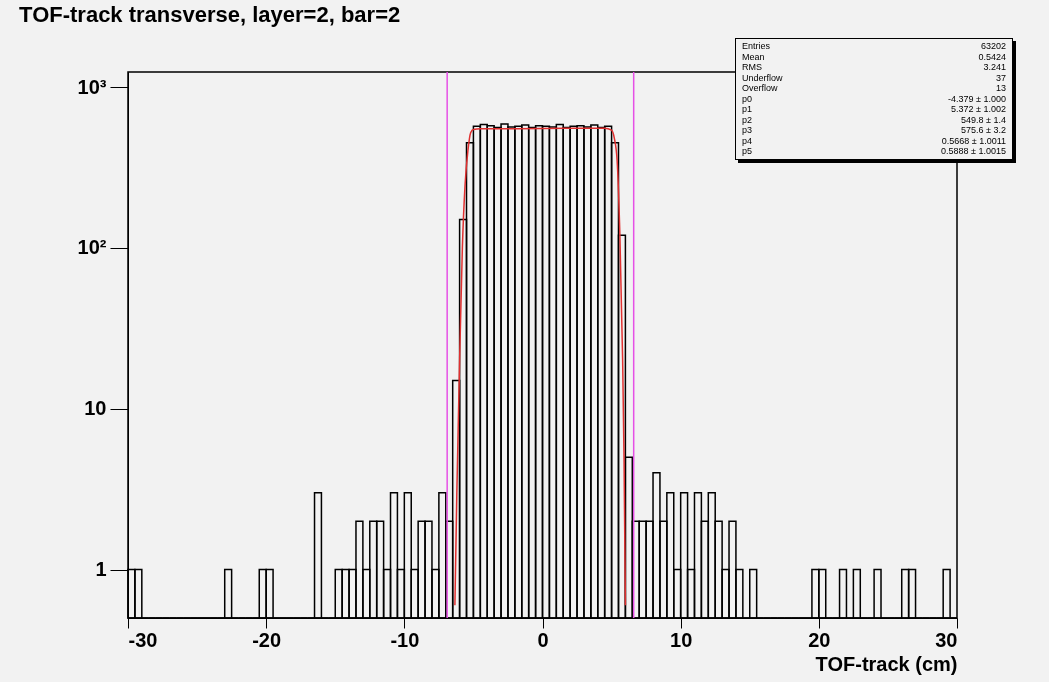  I want to click on x-tick-label: 30, so click(946, 639).